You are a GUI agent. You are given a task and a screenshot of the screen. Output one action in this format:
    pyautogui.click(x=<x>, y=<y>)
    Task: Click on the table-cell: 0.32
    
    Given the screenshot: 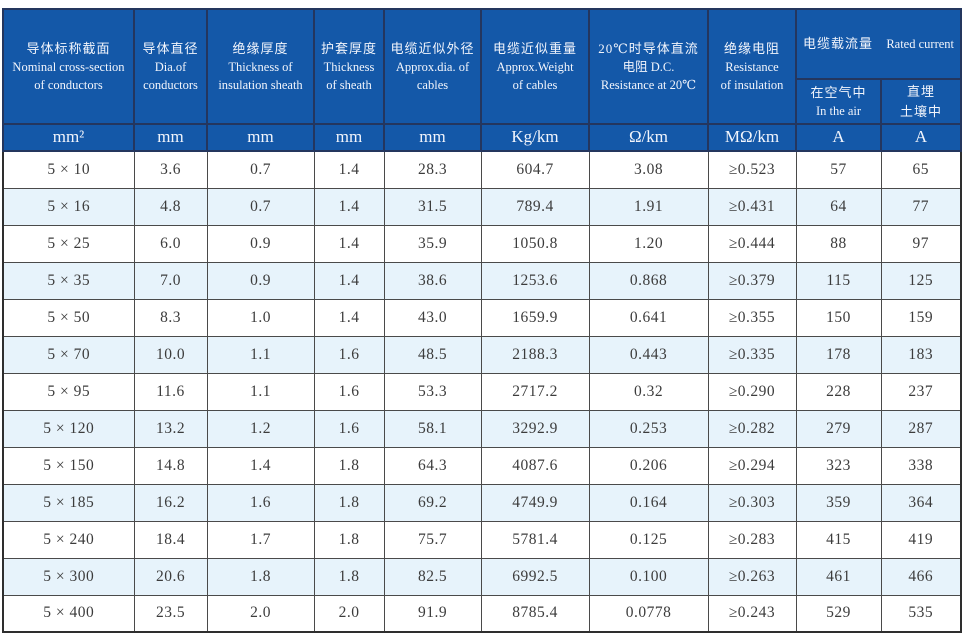 What is the action you would take?
    pyautogui.click(x=648, y=391)
    